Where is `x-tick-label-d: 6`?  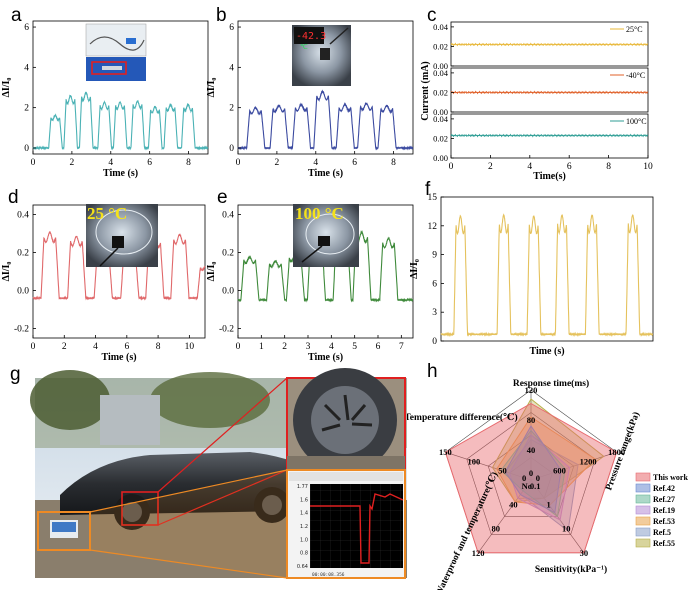 x-tick-label-d: 6 is located at coordinates (126, 347).